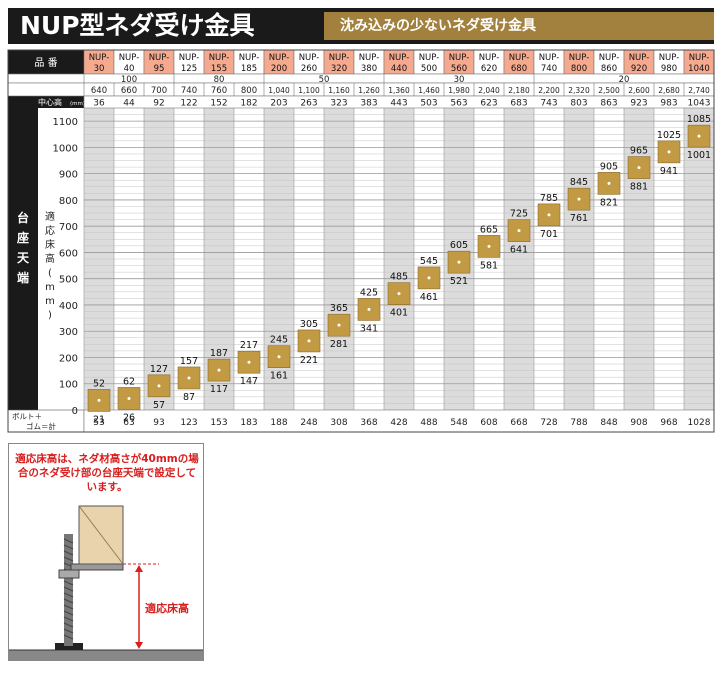  What do you see at coordinates (189, 69) in the screenshot?
I see `model-cell-number: 125` at bounding box center [189, 69].